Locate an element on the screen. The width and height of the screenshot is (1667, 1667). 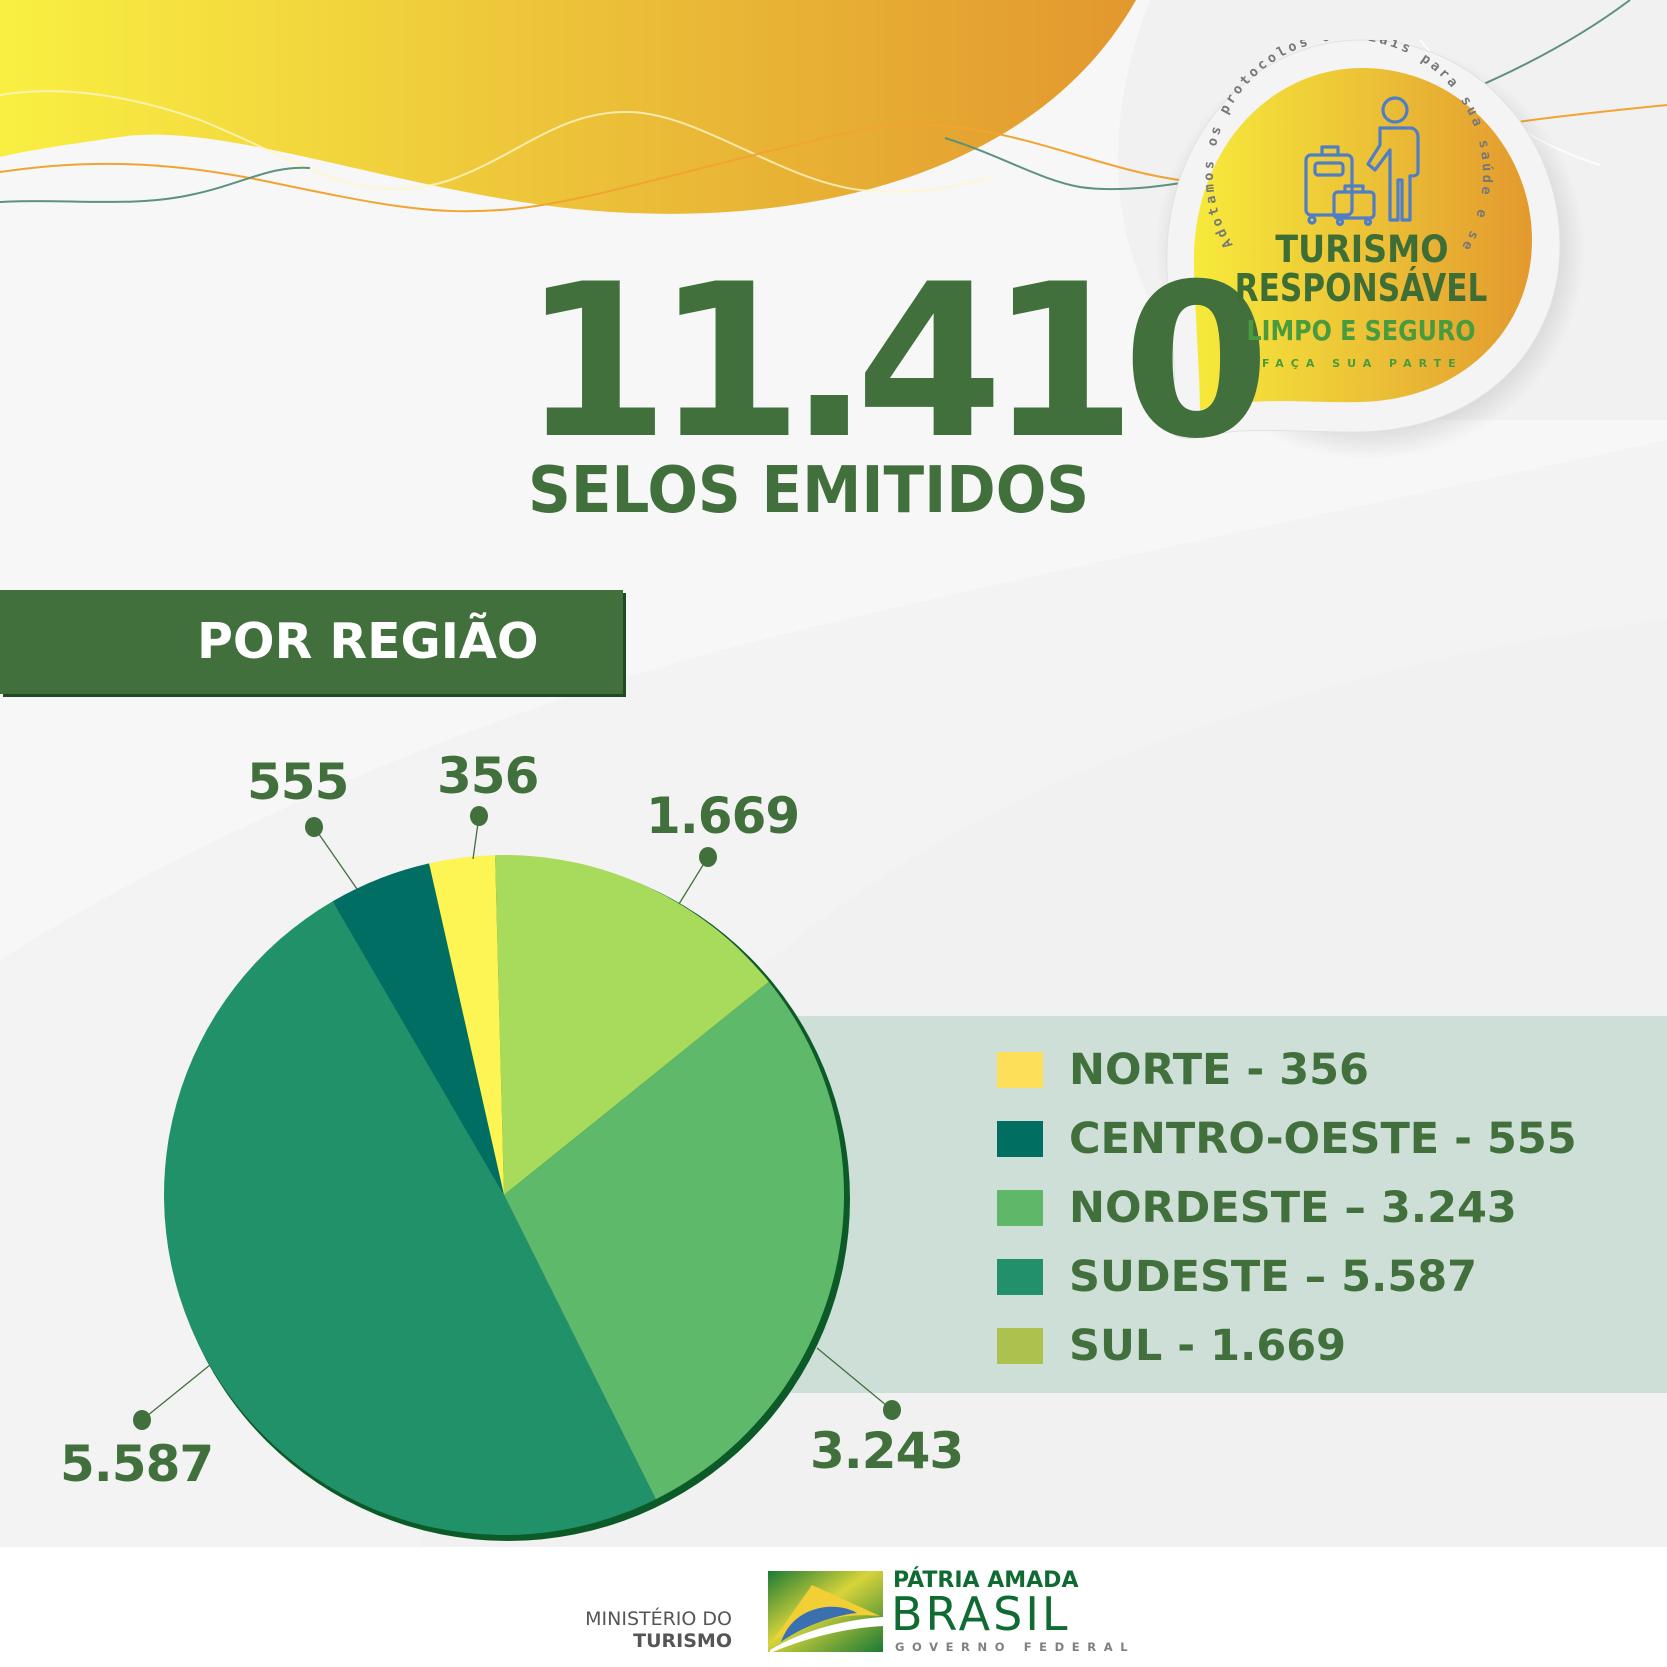
legend-label: NORTE - 356 is located at coordinates (1219, 1070).